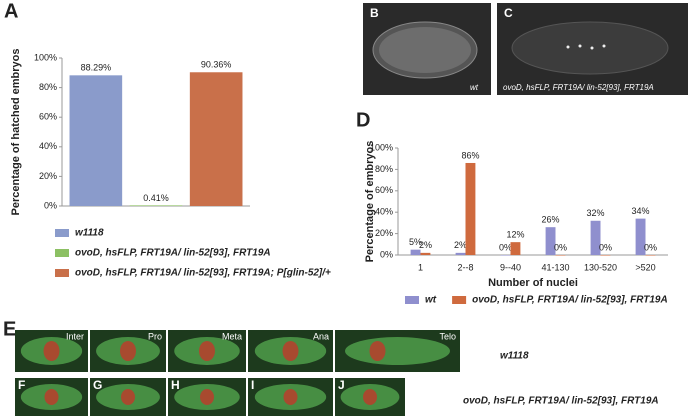  Describe the element at coordinates (89, 233) in the screenshot. I see `legend-label: w1118` at that location.